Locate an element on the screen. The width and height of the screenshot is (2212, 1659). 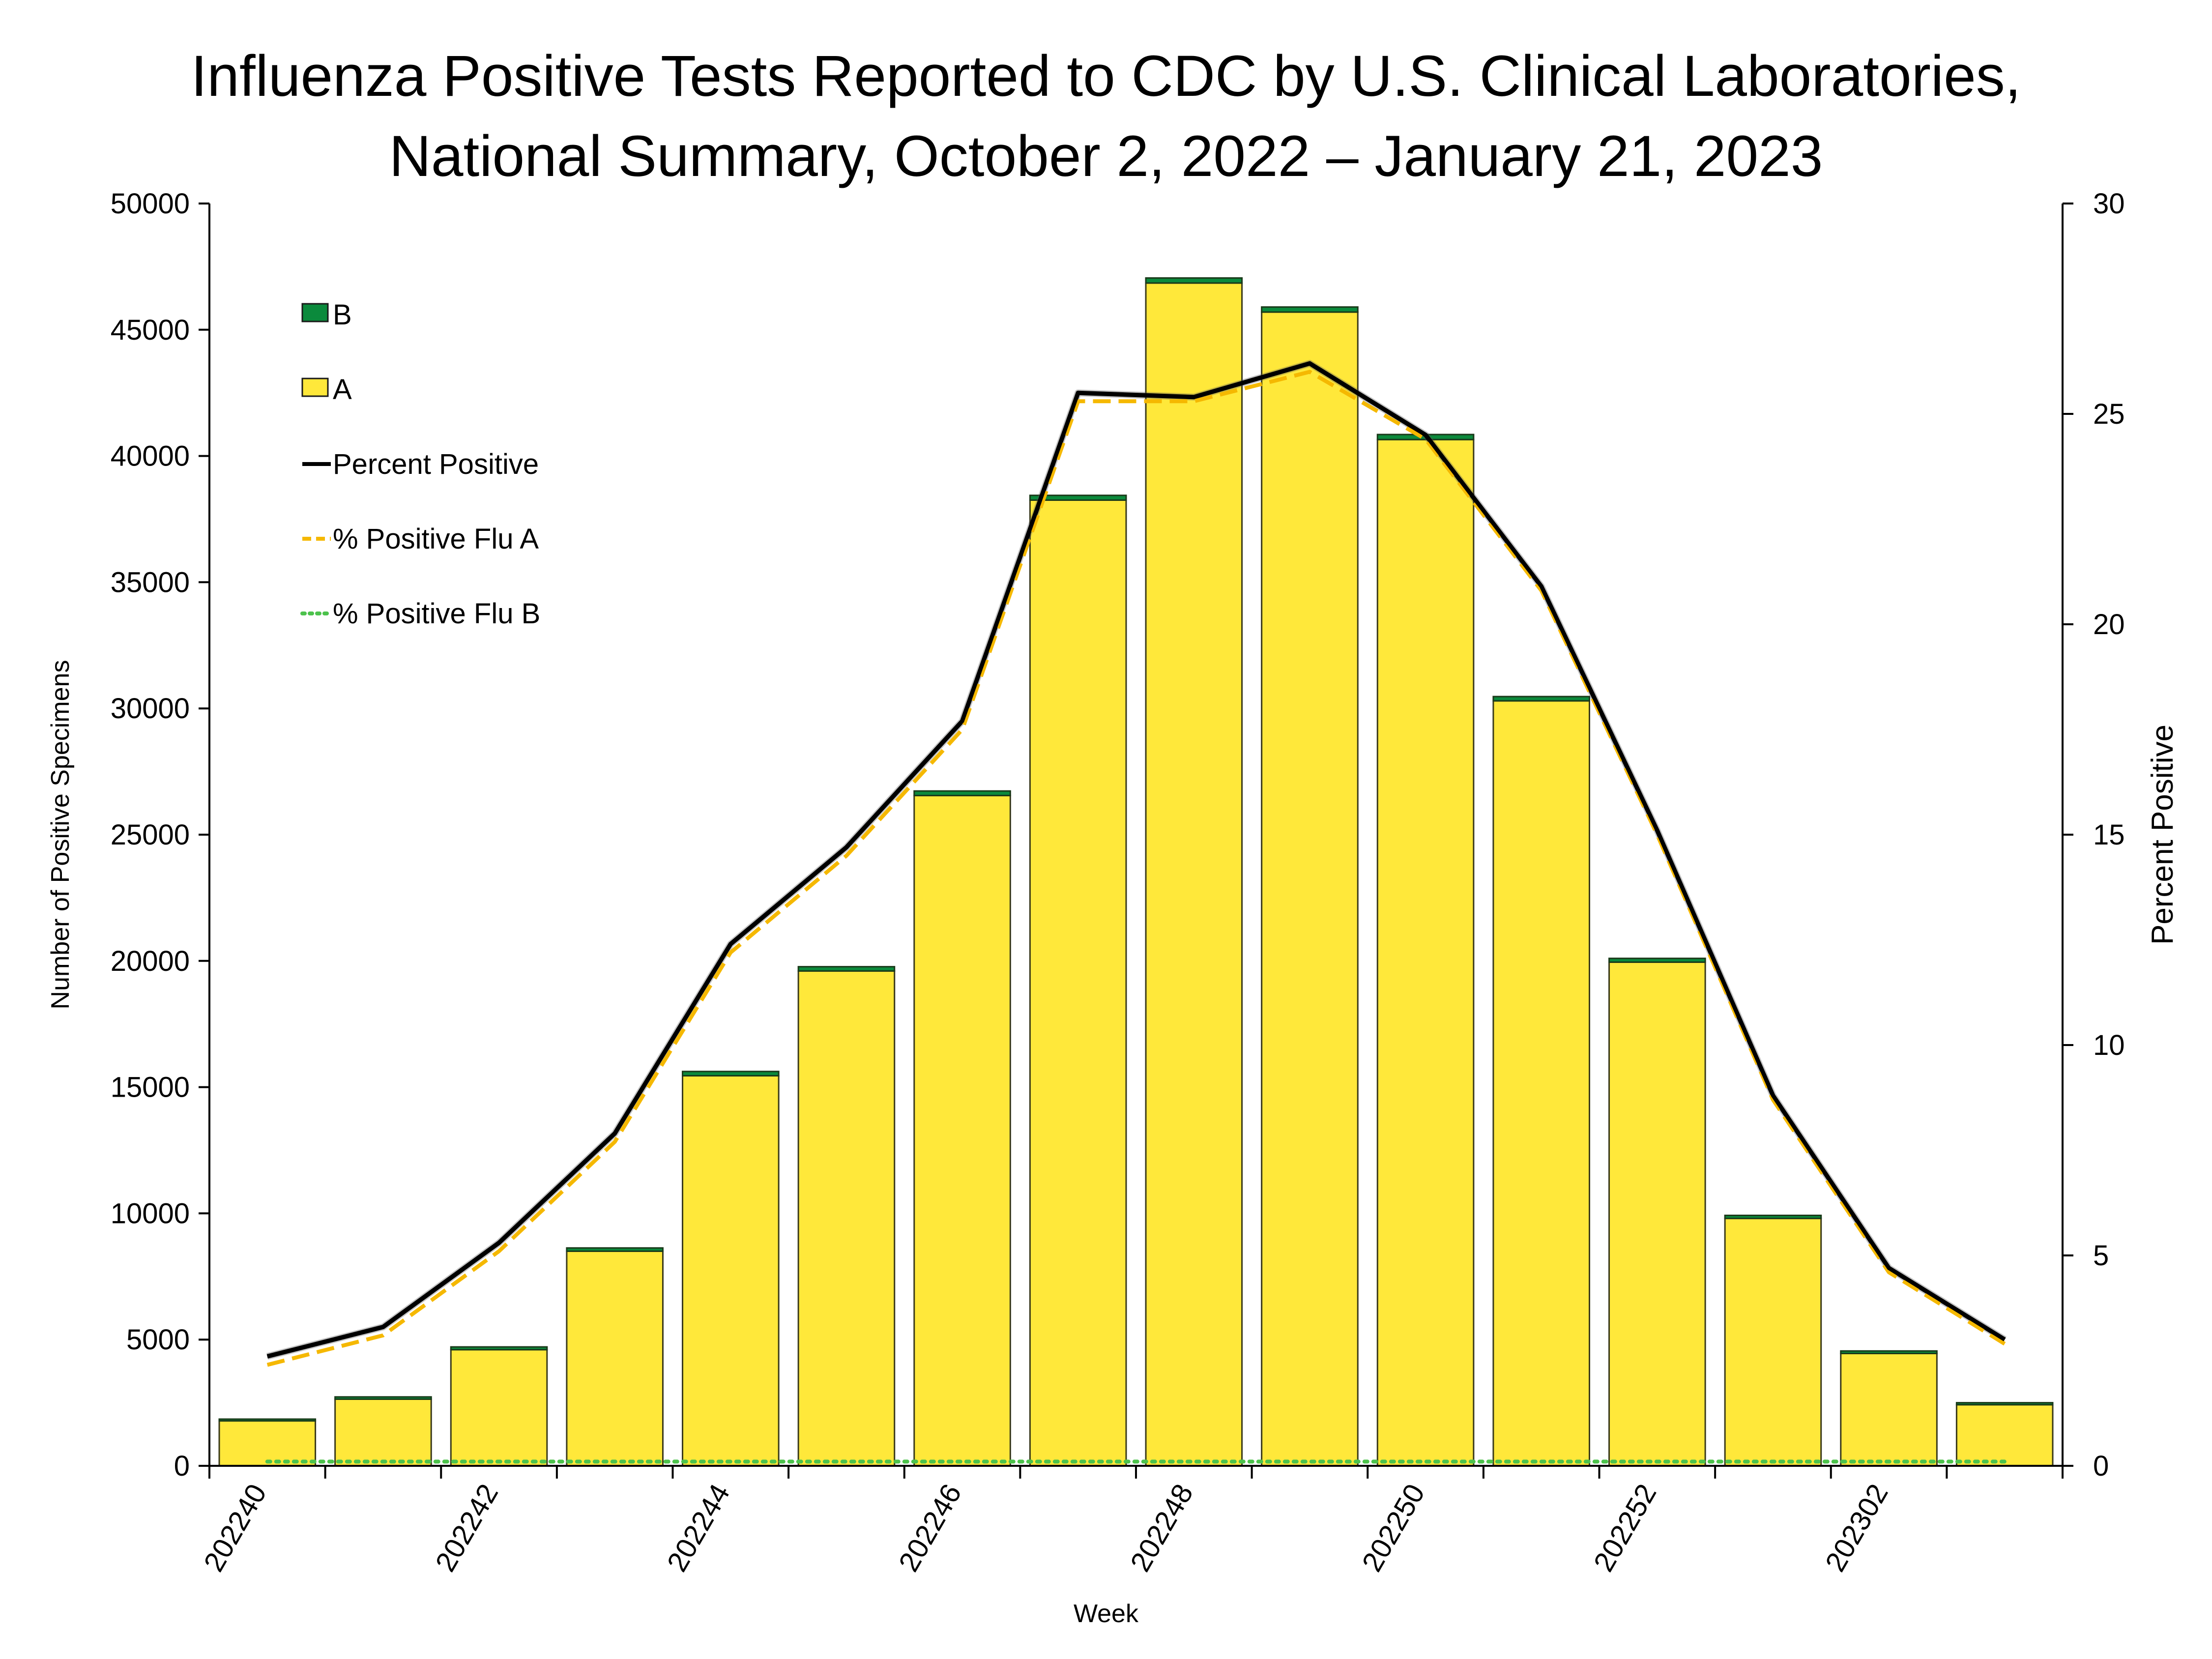
y-left-tick-label: 25000 is located at coordinates (151, 835).